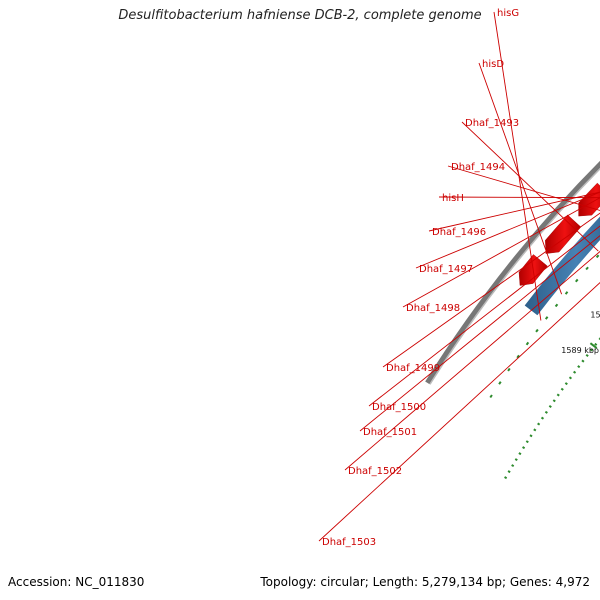  Describe the element at coordinates (563, 234) in the screenshot. I see `gene-arrow` at that location.